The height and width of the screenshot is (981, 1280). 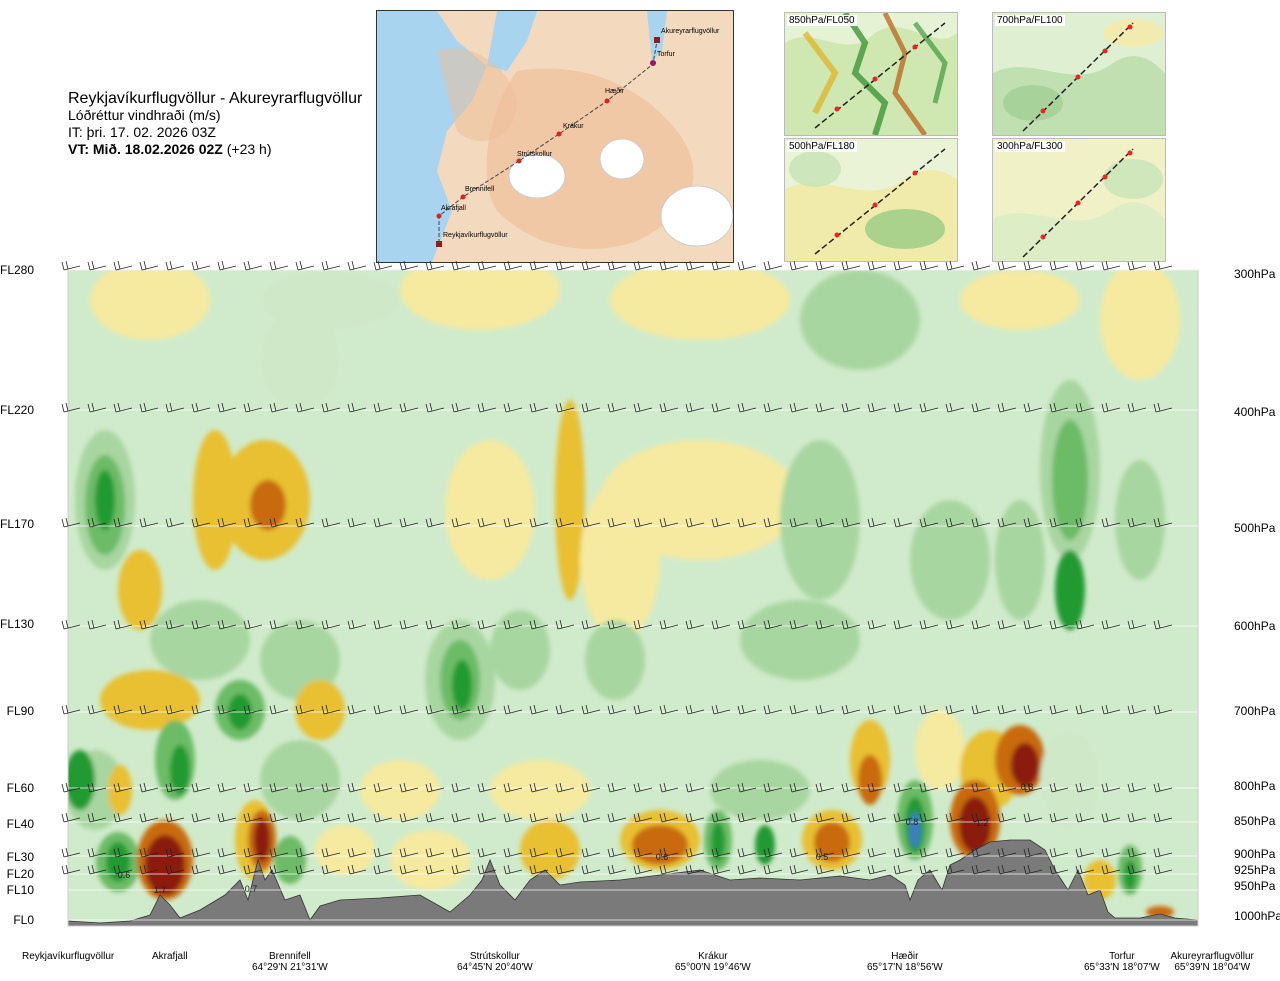 What do you see at coordinates (495, 967) in the screenshot?
I see `location-coord: 64°45'N 20°40'W` at bounding box center [495, 967].